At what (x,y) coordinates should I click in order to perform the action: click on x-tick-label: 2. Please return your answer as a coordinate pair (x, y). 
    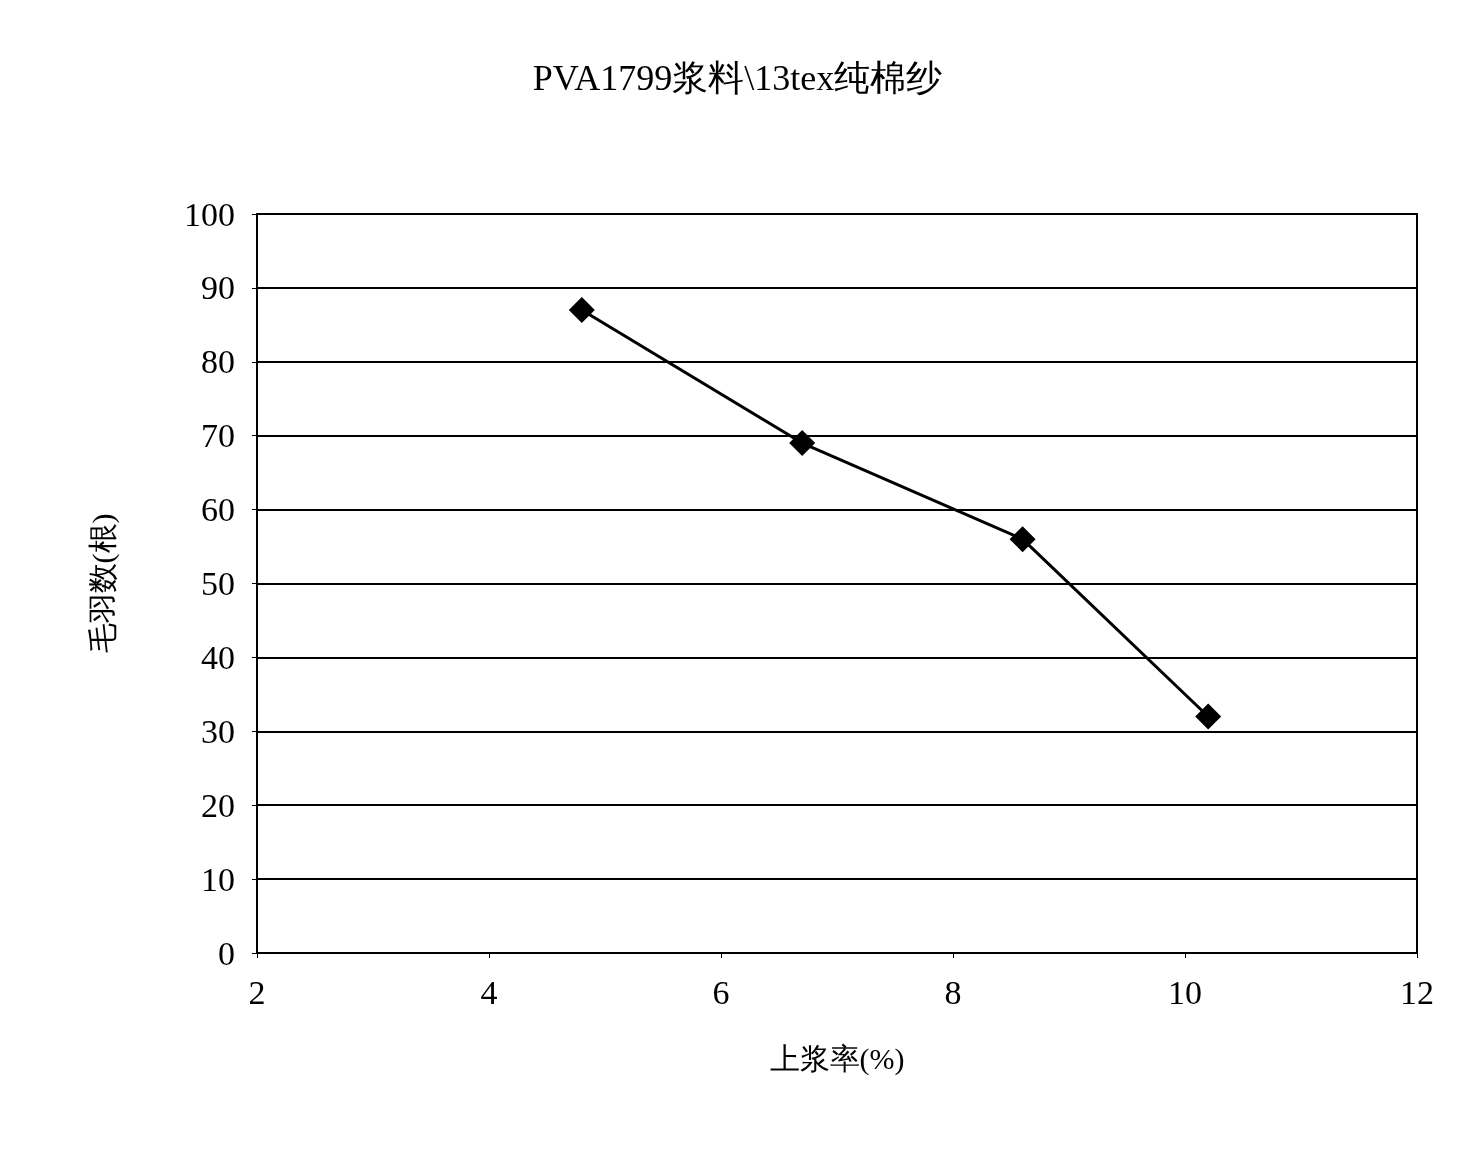
    Looking at the image, I should click on (257, 992).